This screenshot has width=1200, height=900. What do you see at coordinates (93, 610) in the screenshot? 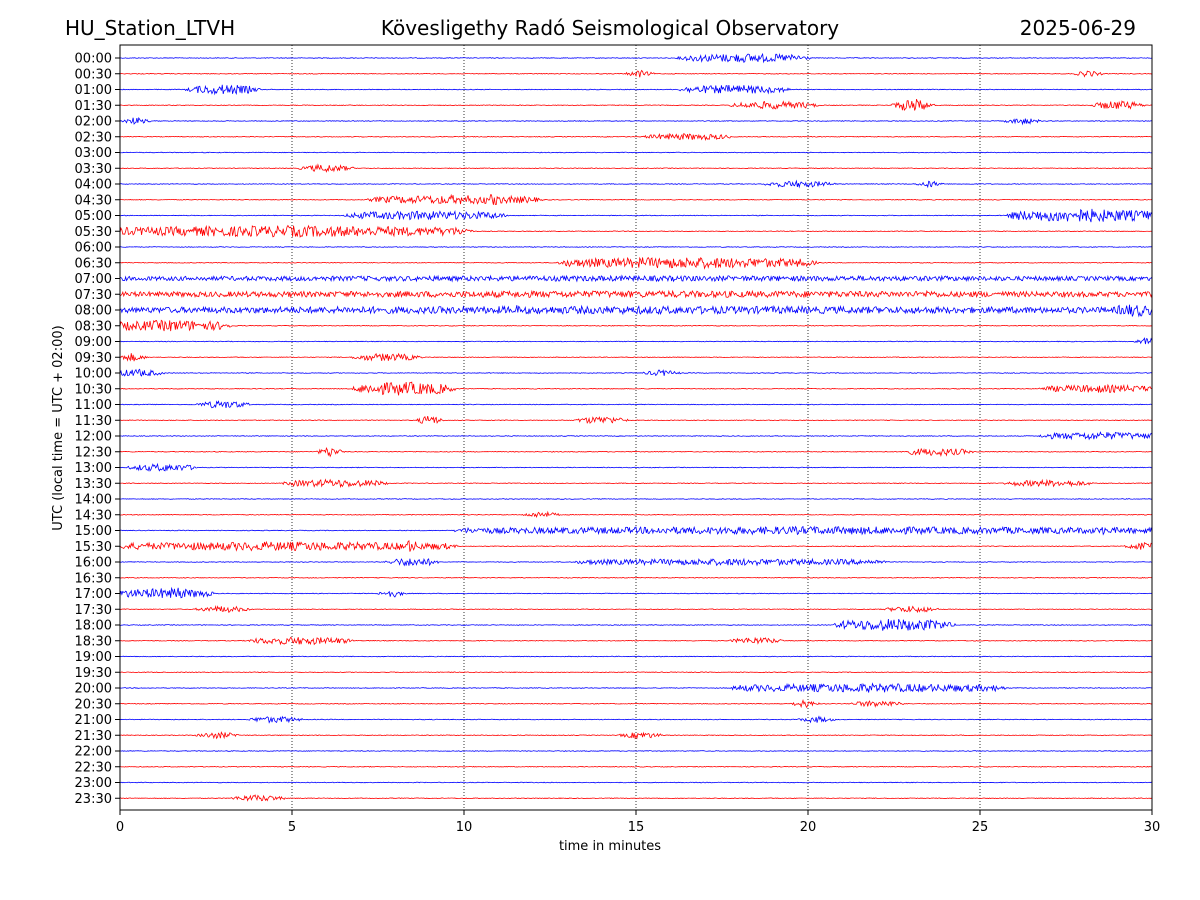
I see `y-tick-label: 17:30` at bounding box center [93, 610].